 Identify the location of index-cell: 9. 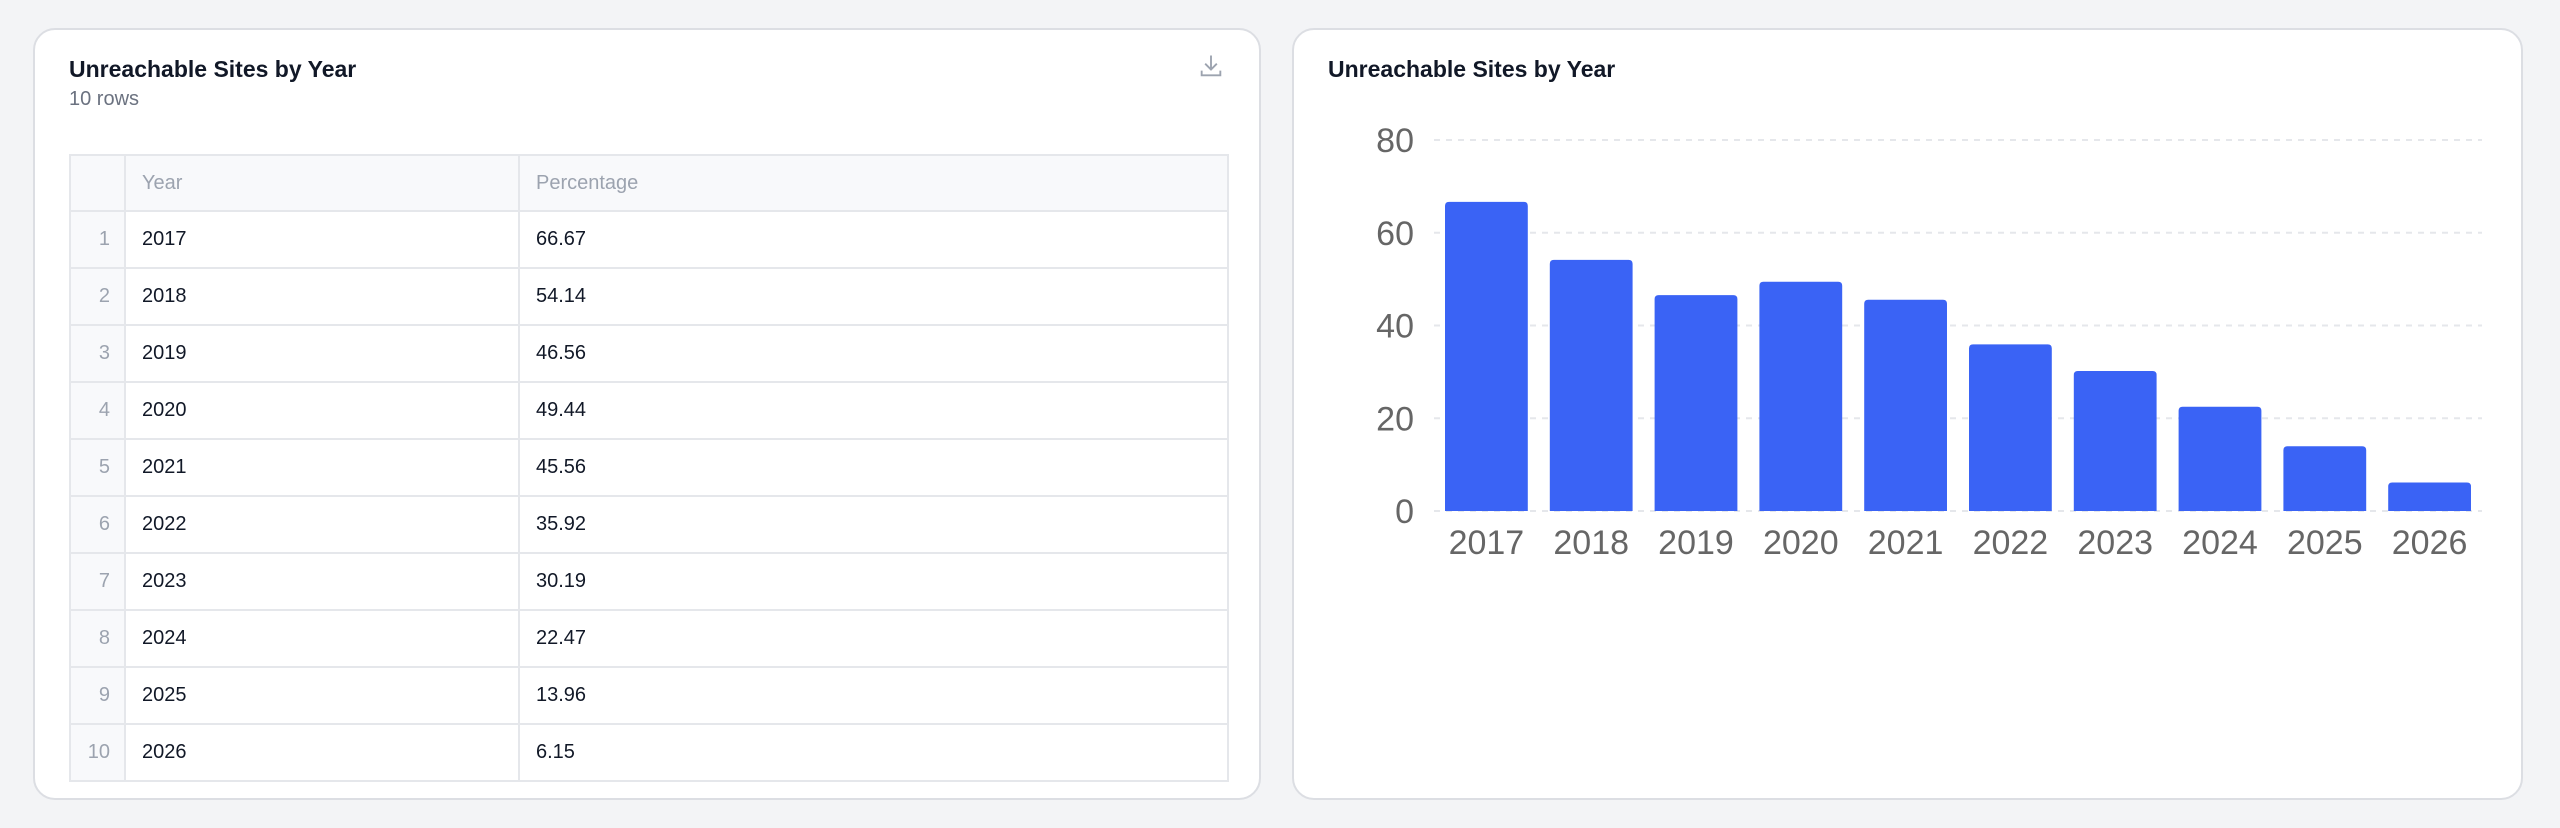
(97, 695).